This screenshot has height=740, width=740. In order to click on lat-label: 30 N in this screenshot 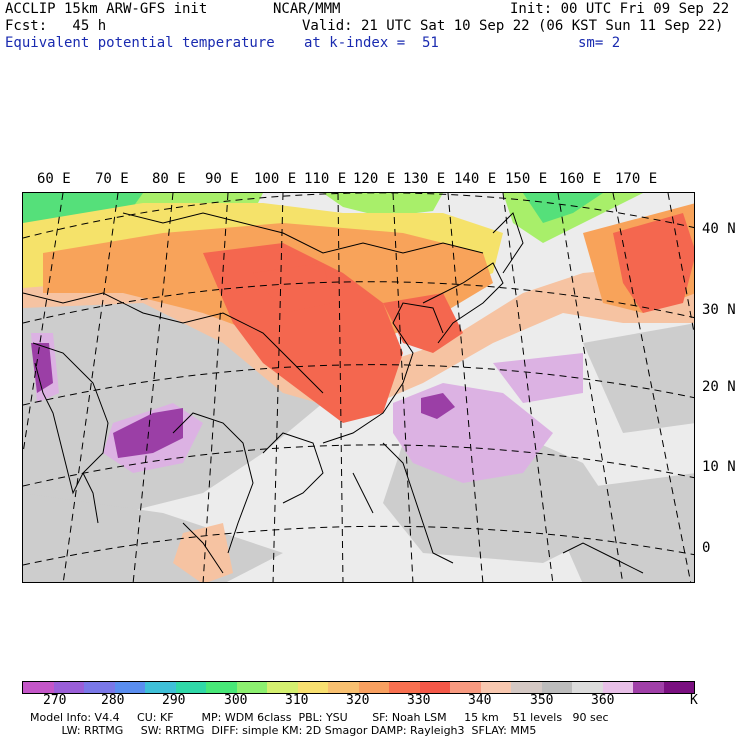, I will do `click(719, 310)`.